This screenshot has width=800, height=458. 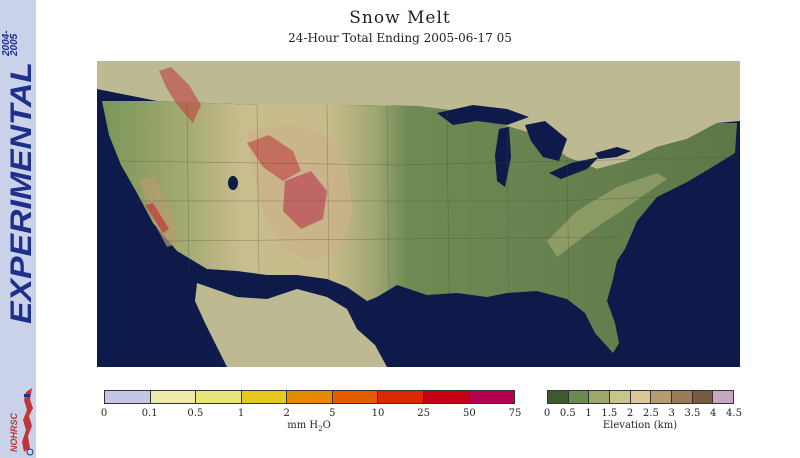 I want to click on snow-melt-cascades, so click(x=180, y=95).